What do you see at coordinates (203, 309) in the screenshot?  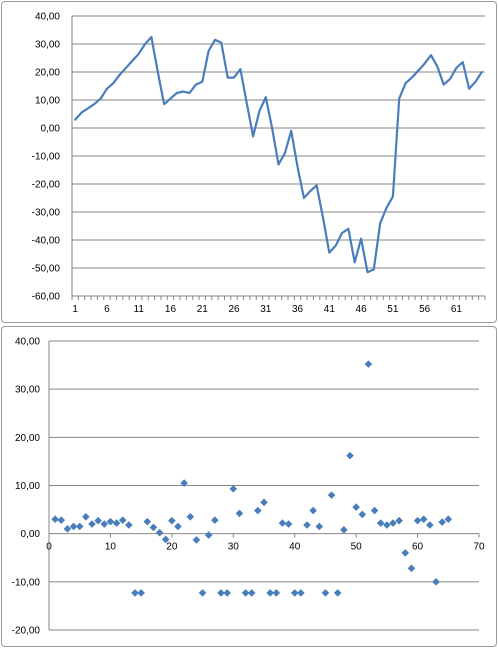 I see `x-tick-label: 21` at bounding box center [203, 309].